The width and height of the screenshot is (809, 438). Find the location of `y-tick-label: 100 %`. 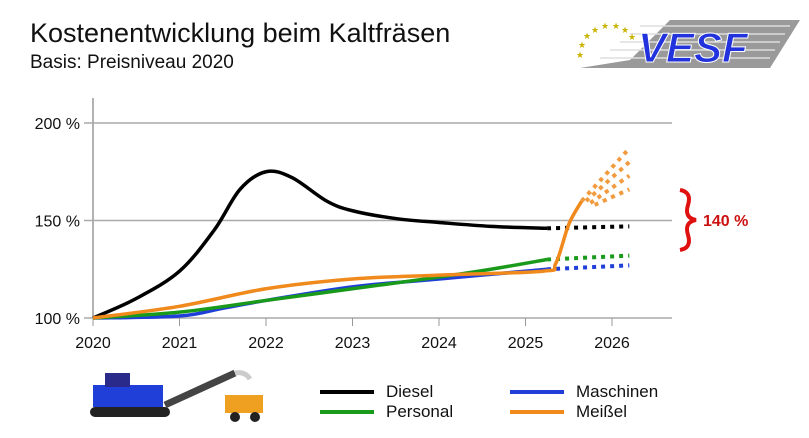

y-tick-label: 100 % is located at coordinates (57, 319).